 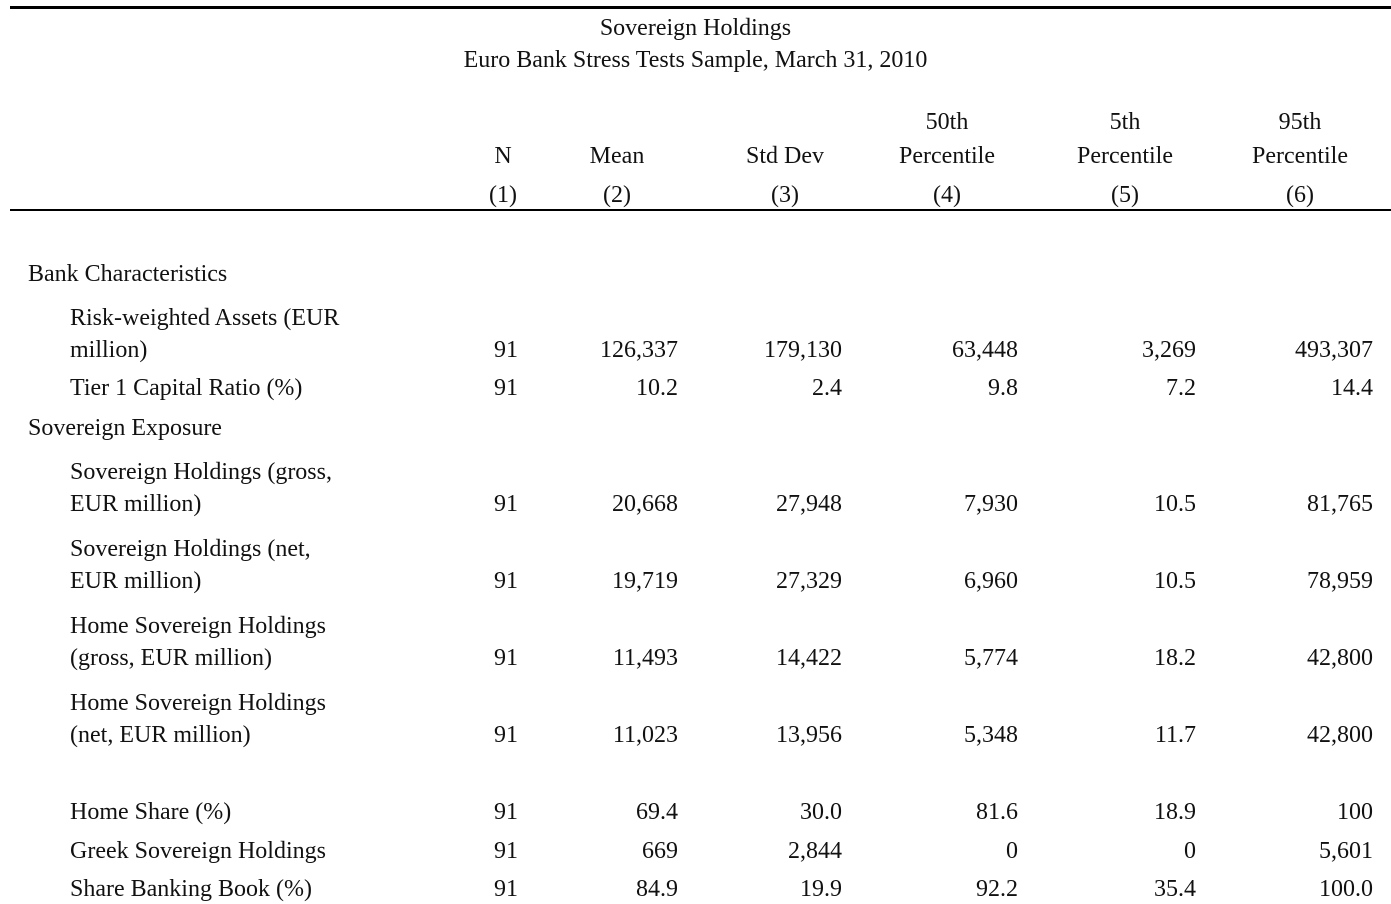 I want to click on section-title: Bank Characteristics, so click(x=128, y=274).